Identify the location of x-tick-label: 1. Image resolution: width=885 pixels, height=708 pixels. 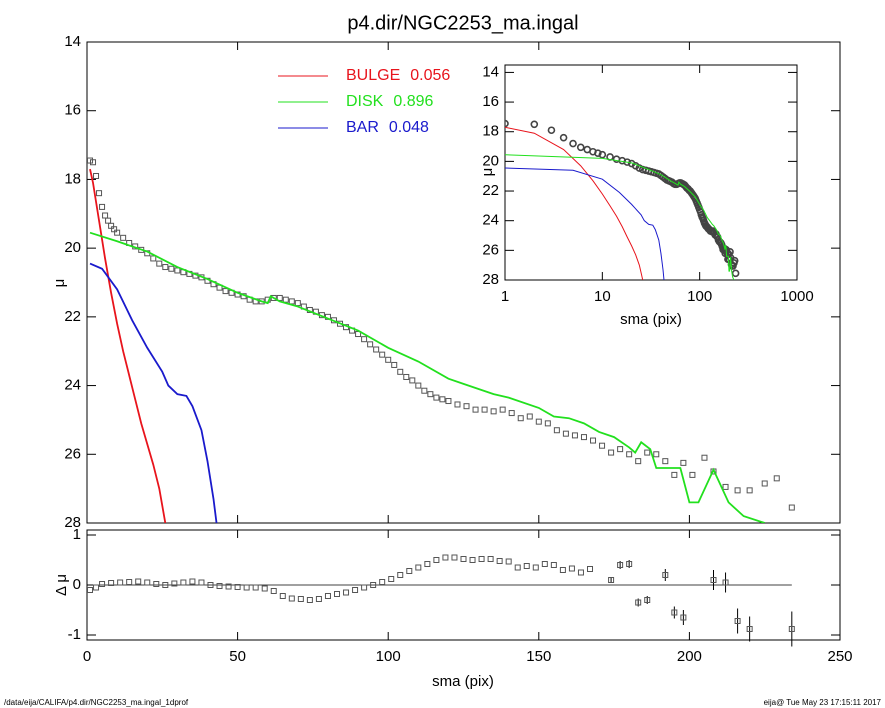
(505, 296).